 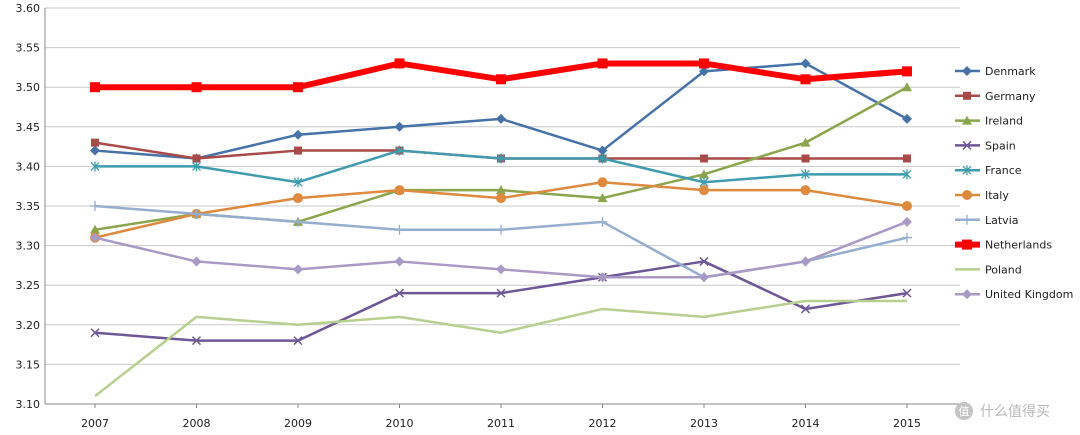 What do you see at coordinates (400, 423) in the screenshot?
I see `x-tick-label: 2010` at bounding box center [400, 423].